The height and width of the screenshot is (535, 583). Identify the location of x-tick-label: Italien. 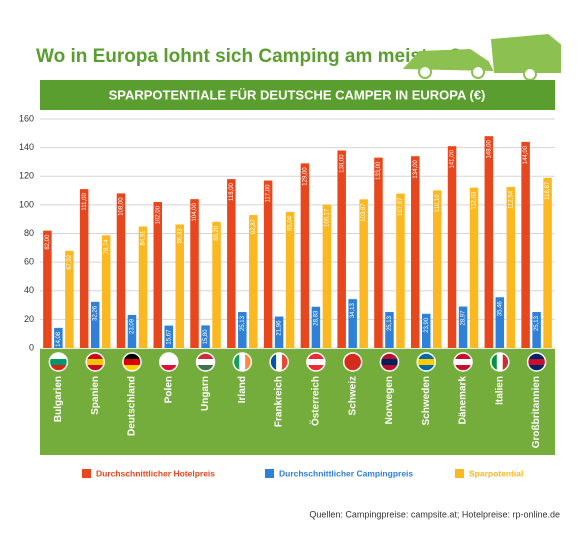
(499, 390).